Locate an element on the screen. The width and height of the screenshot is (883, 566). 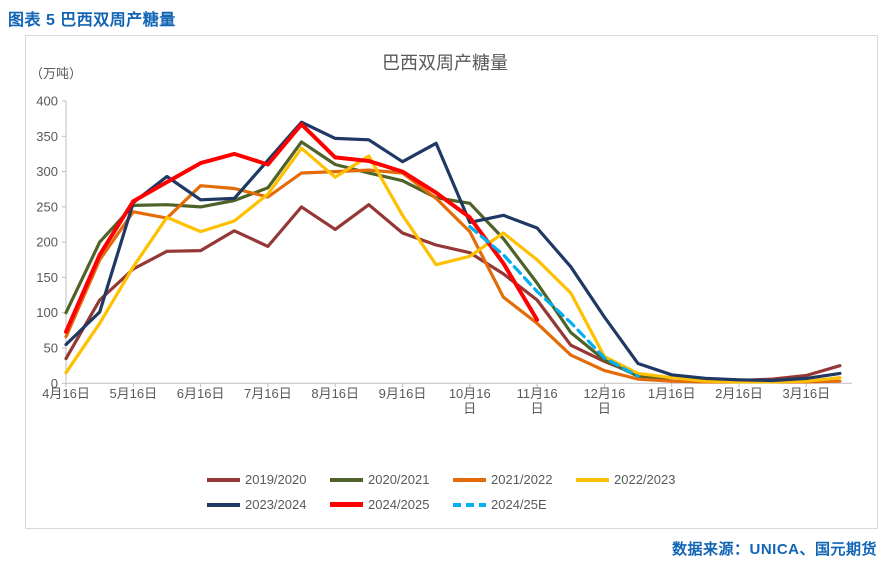
legend-swatch-2021-2022 is located at coordinates (469, 479).